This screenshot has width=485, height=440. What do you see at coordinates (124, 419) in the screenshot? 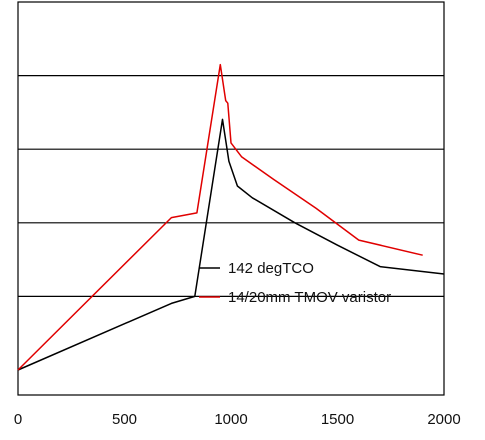
I see `x-tick-label-500: 500` at bounding box center [124, 419].